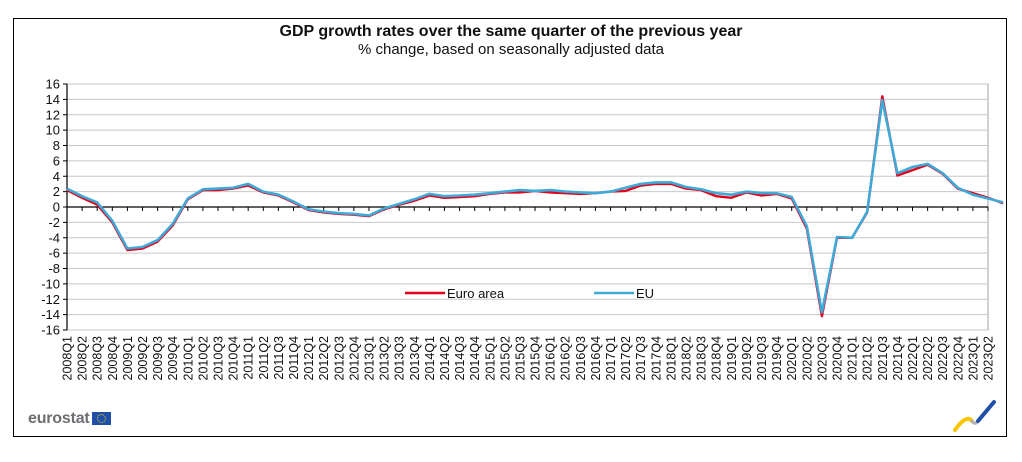 The height and width of the screenshot is (462, 1022). I want to click on y-tick-label: 2, so click(56, 191).